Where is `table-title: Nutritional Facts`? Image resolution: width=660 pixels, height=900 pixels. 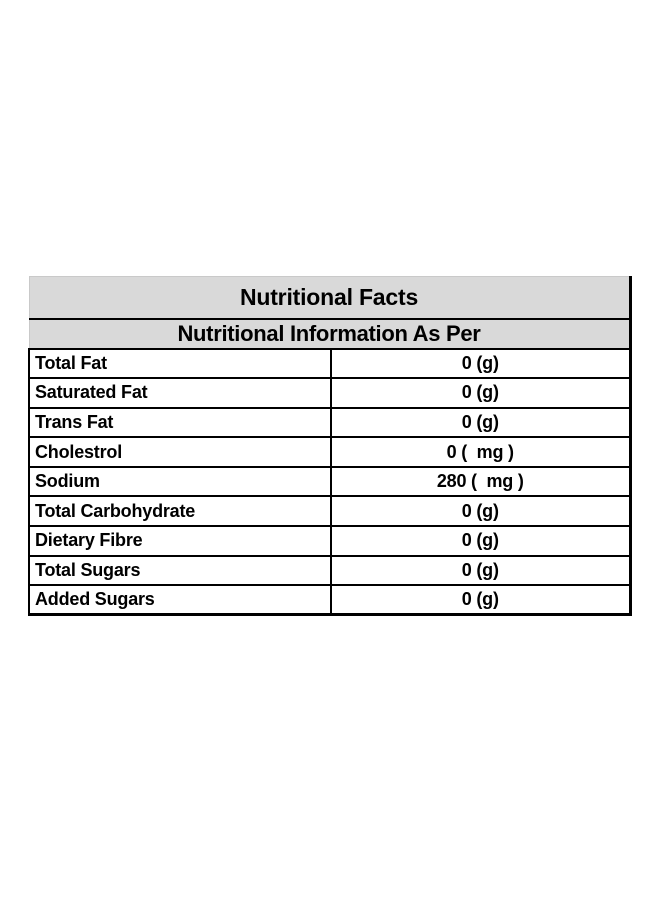
table-title: Nutritional Facts is located at coordinates (329, 298).